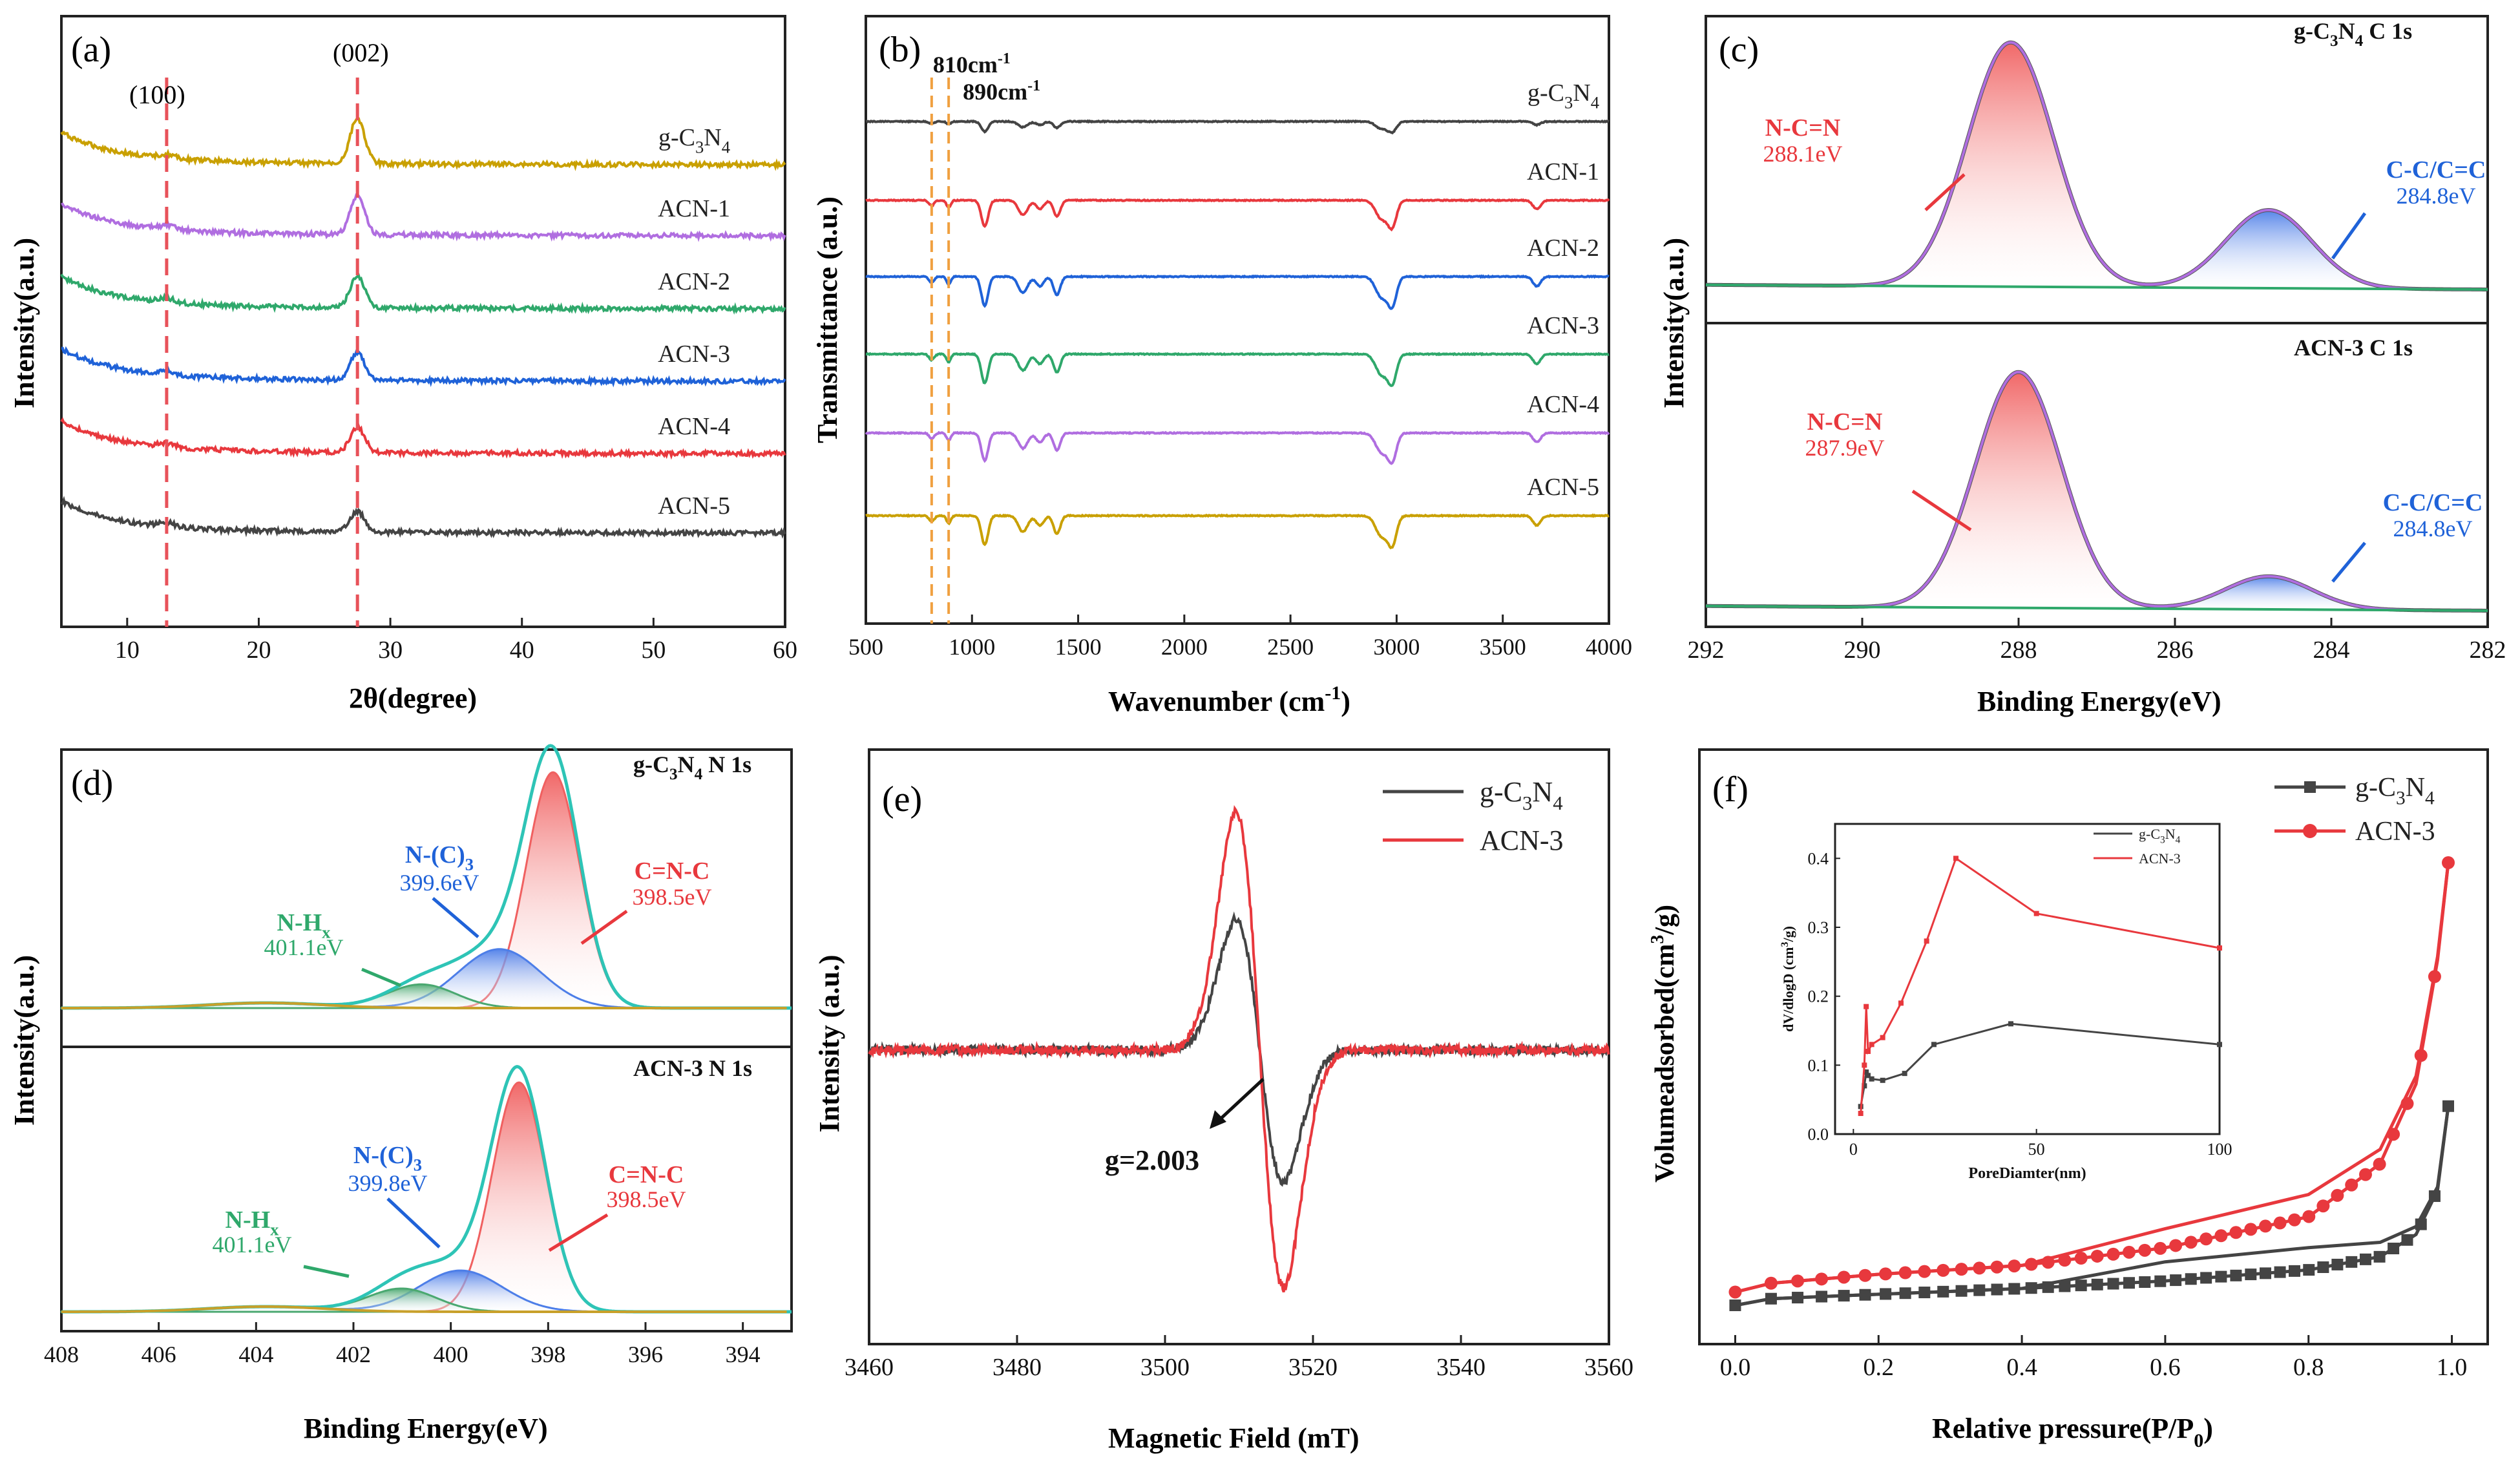 The height and width of the screenshot is (1463, 2520). Describe the element at coordinates (1845, 448) in the screenshot. I see `peak-energy: 287.9eV` at that location.